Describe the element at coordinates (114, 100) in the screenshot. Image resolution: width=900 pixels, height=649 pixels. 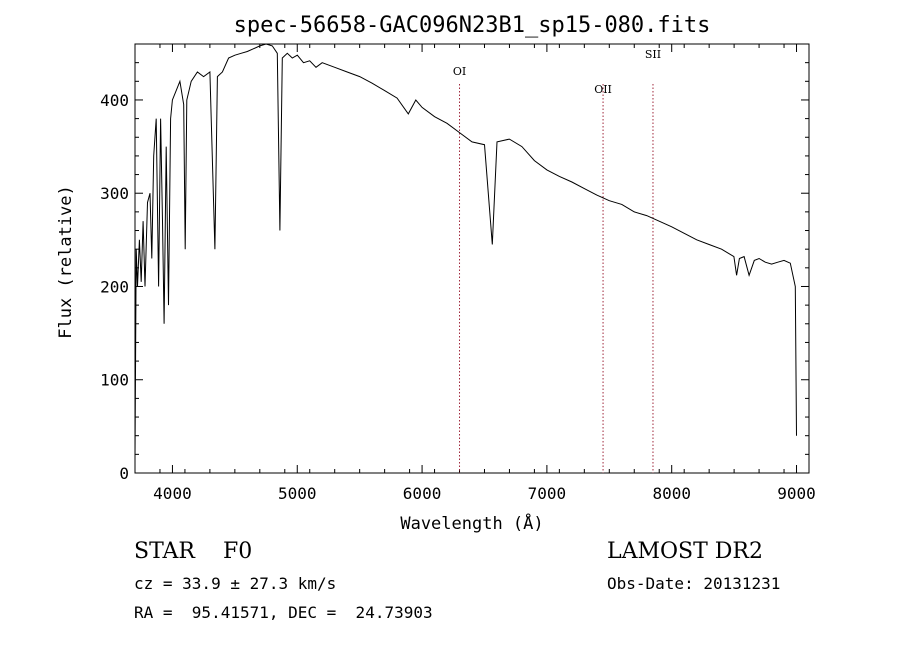
I see `y-tick-label: 400` at that location.